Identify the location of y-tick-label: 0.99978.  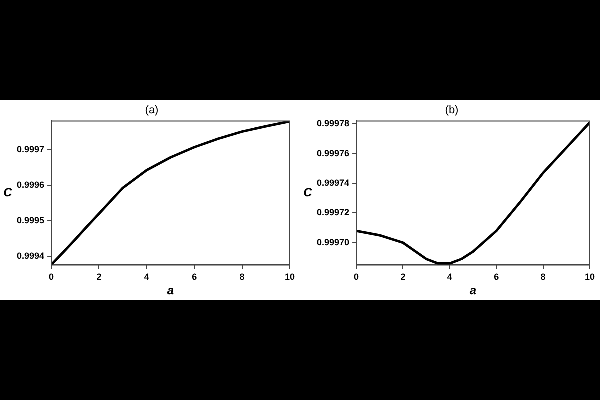
(333, 123).